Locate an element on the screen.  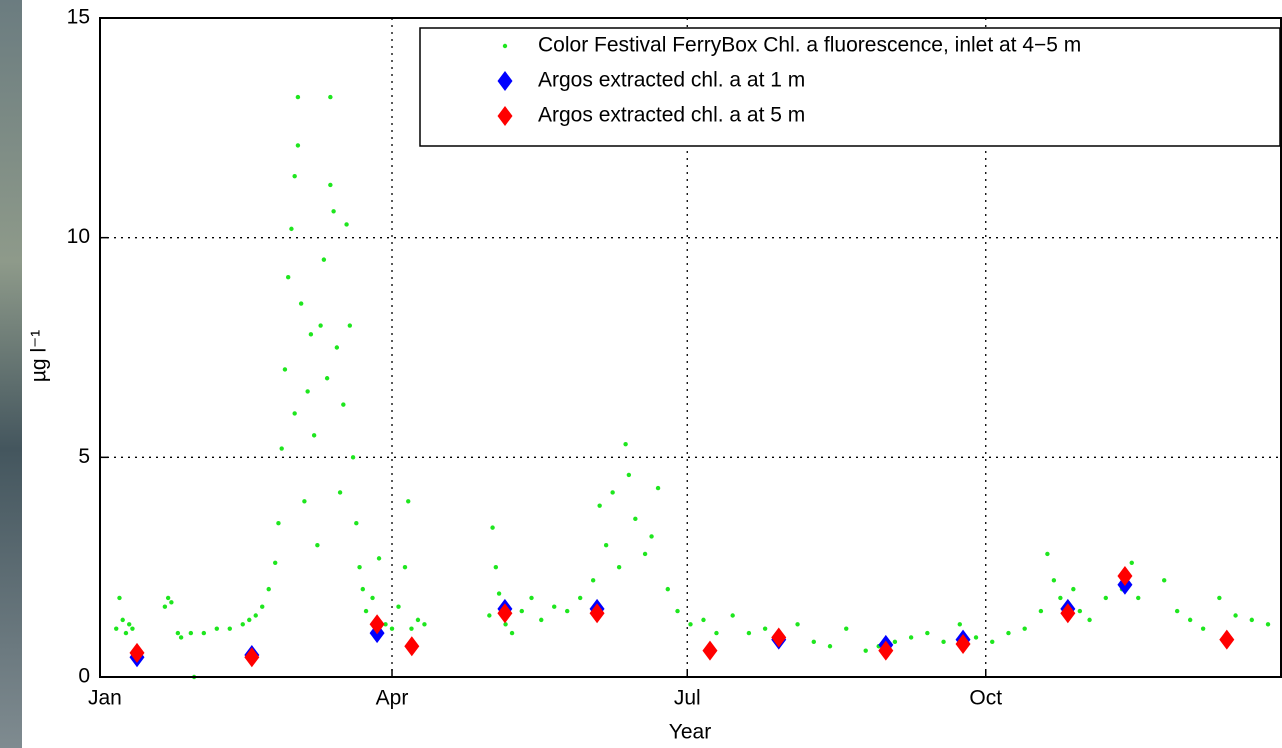
x-tick-label: Jan is located at coordinates (105, 698).